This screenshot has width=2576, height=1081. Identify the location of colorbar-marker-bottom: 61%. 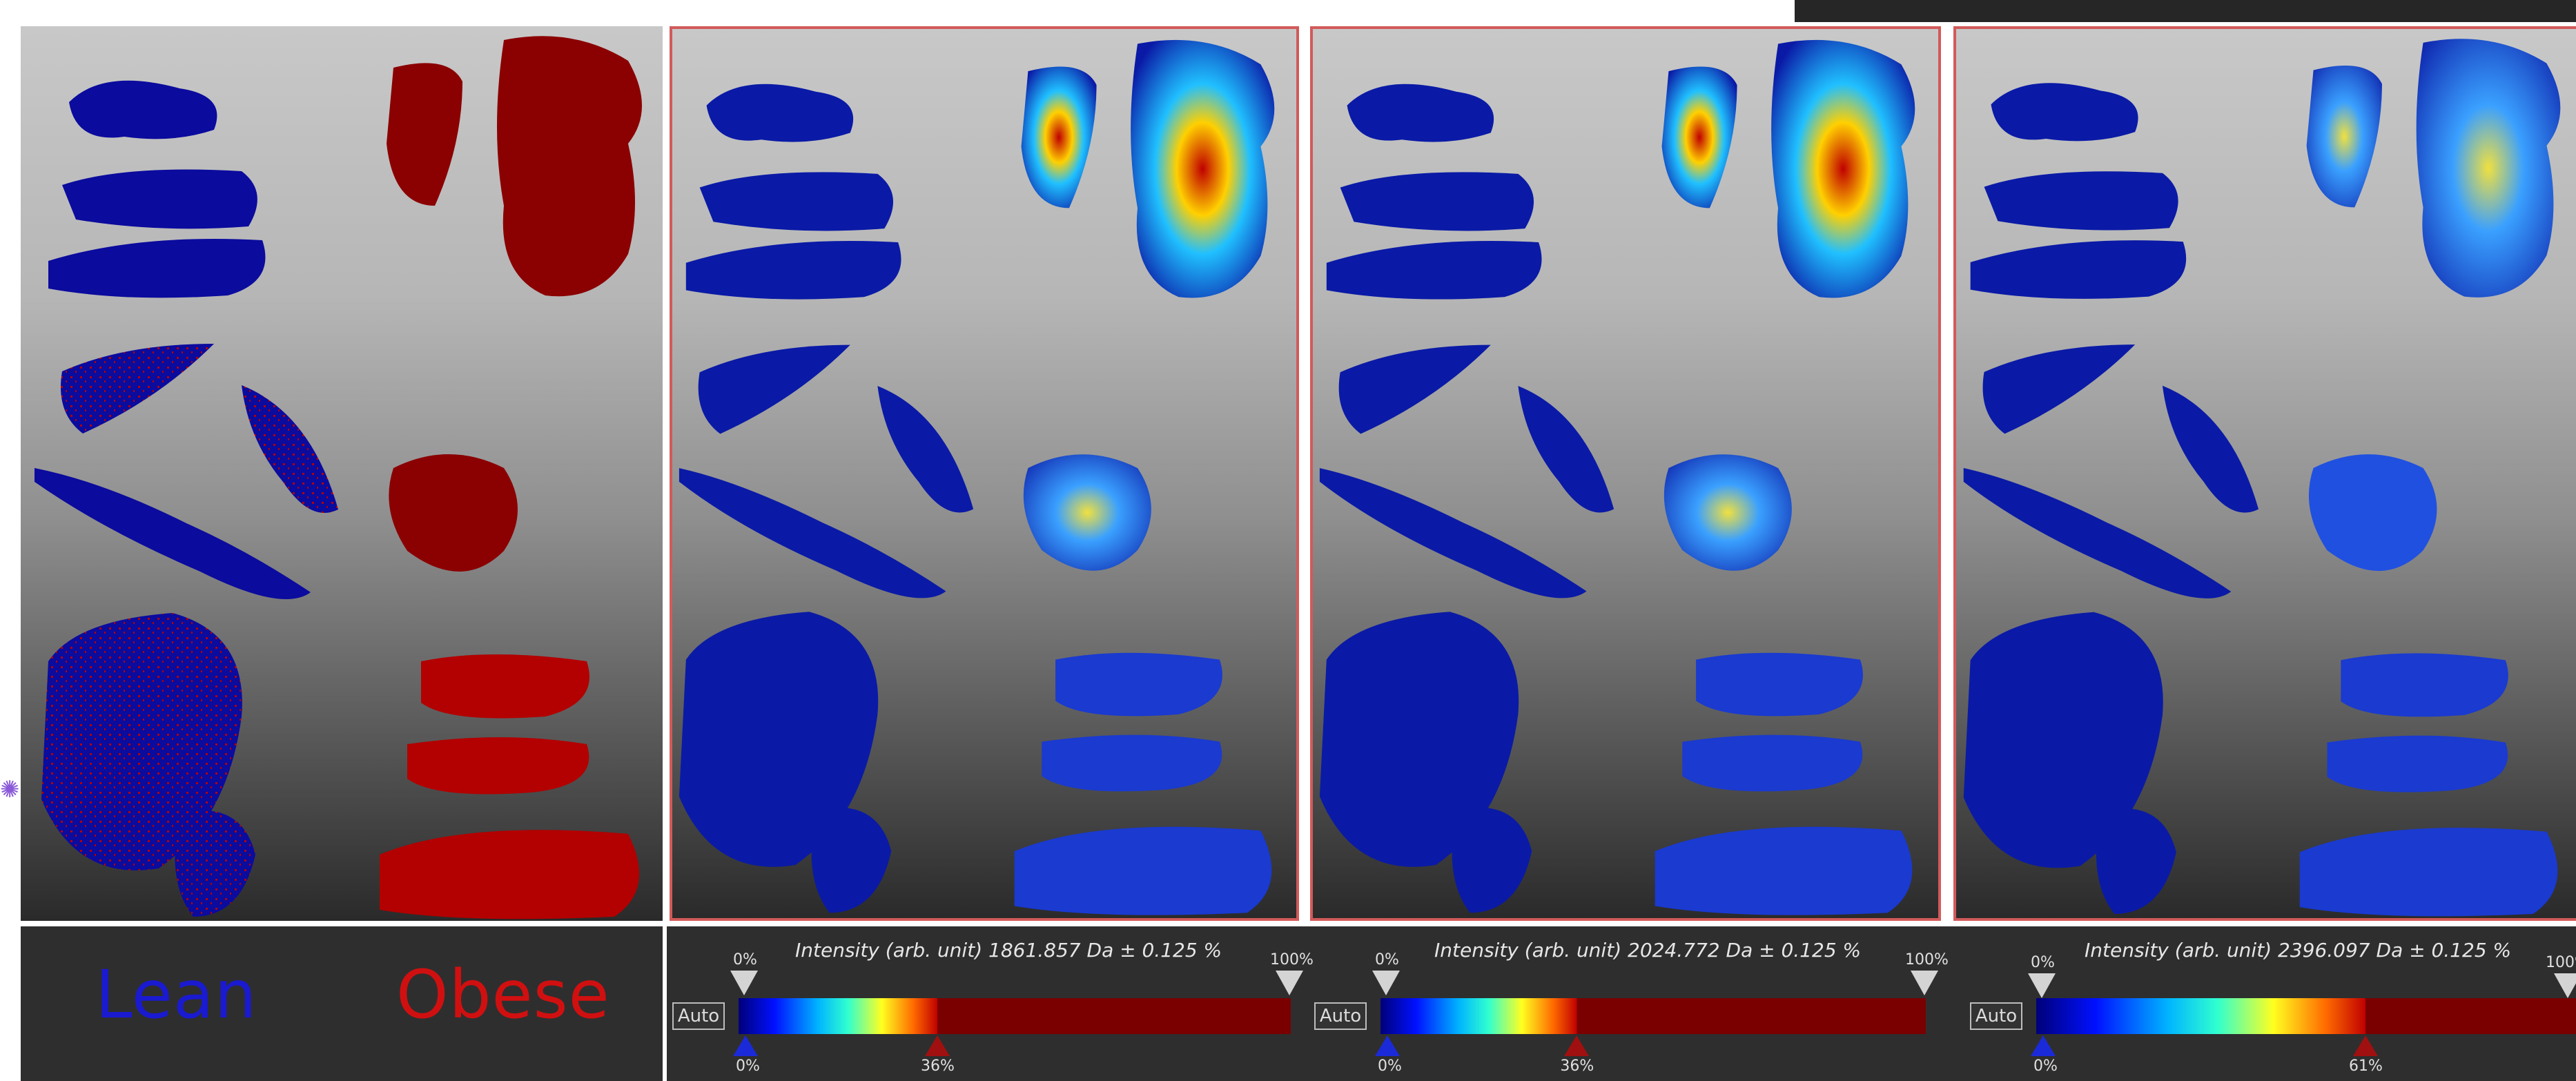
(2366, 1066).